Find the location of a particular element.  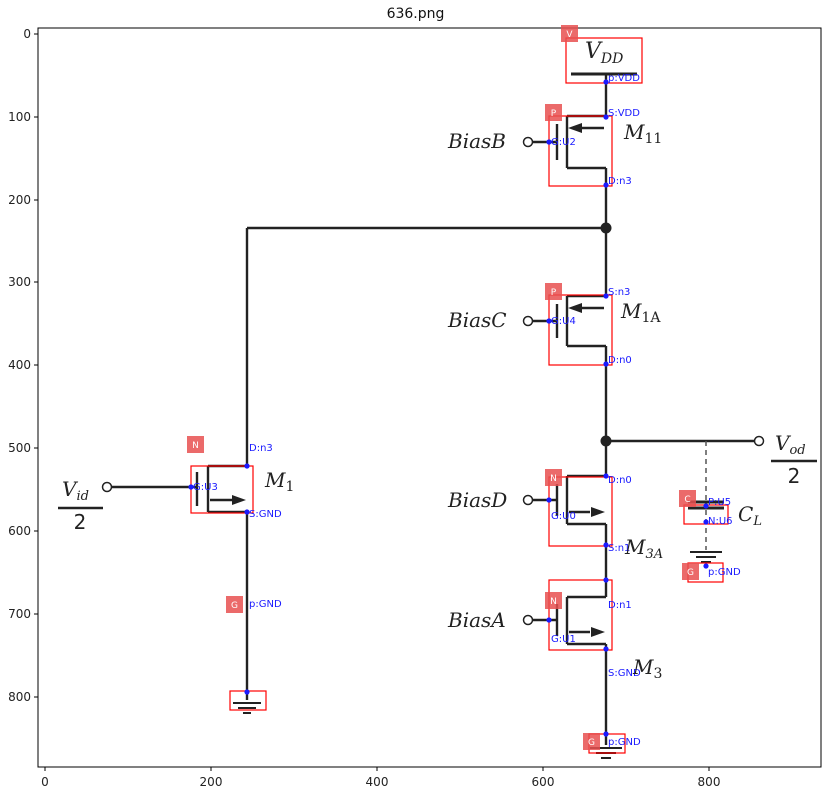

transistor-m3 is located at coordinates (568, 620).